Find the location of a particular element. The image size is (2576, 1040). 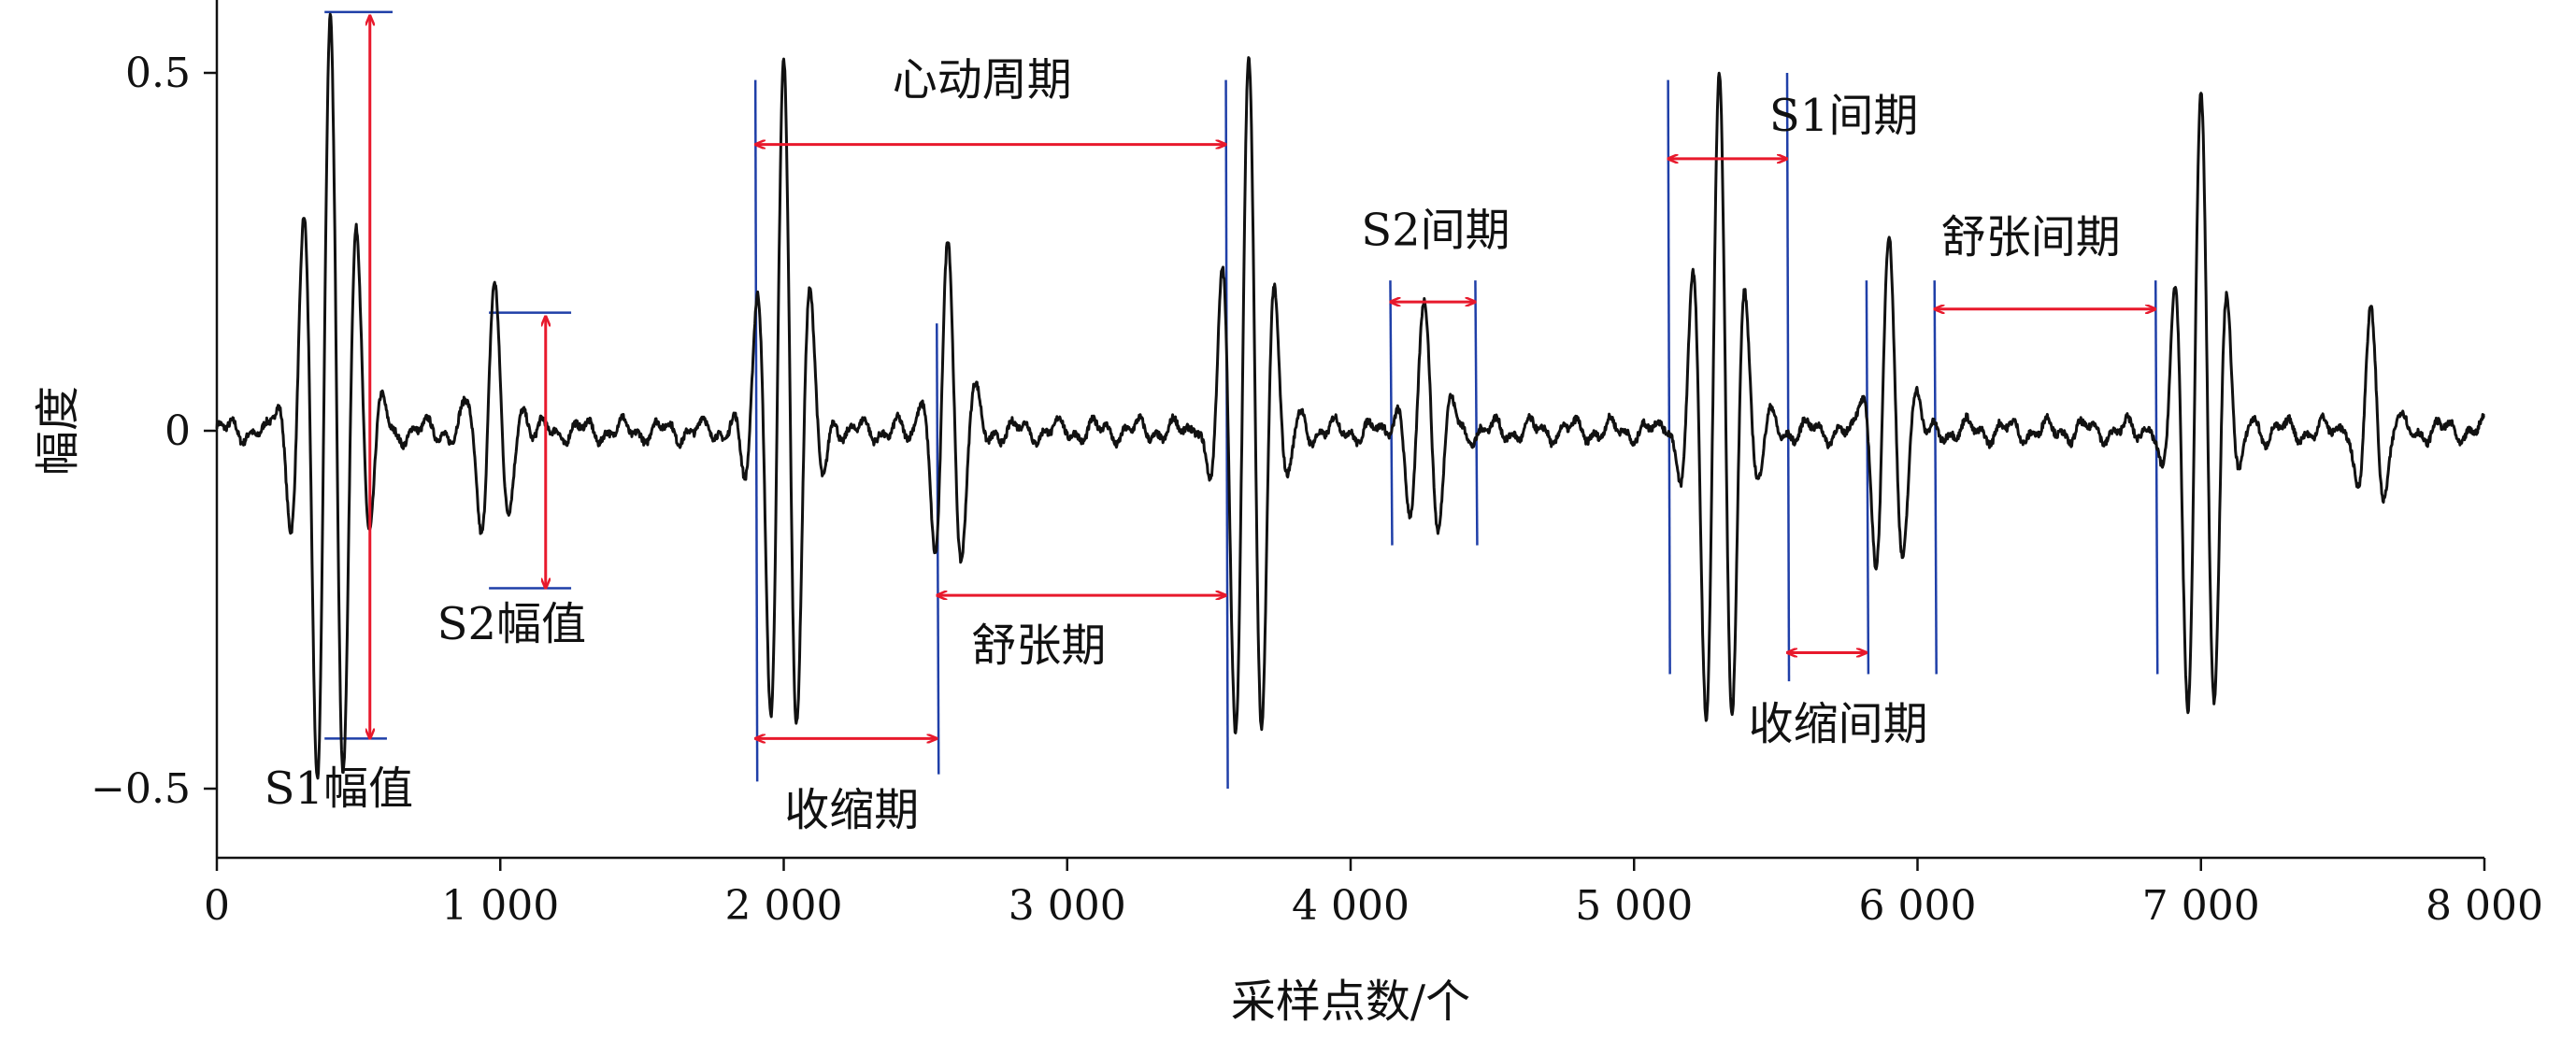

x-tick-label-9: 8 000 is located at coordinates (2484, 906).